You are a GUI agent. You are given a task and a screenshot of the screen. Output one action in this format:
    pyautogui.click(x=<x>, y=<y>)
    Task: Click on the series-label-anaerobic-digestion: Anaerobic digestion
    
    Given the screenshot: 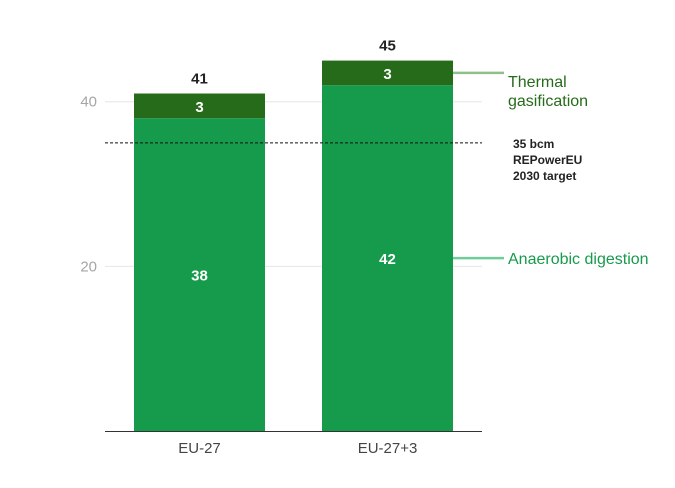 What is the action you would take?
    pyautogui.click(x=578, y=259)
    